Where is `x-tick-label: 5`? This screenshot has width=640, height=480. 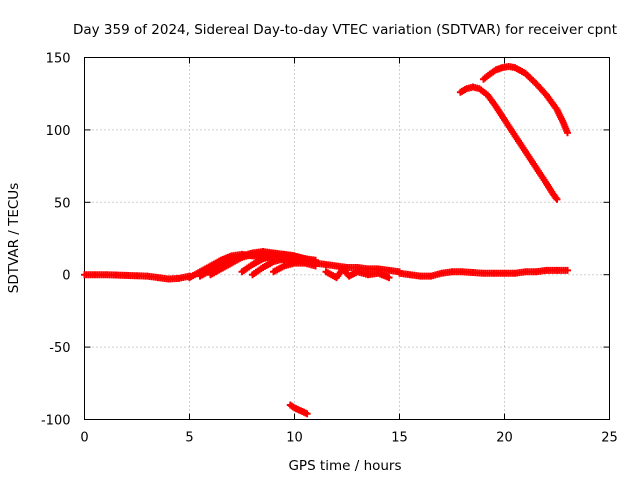
x-tick-label: 5 is located at coordinates (189, 438).